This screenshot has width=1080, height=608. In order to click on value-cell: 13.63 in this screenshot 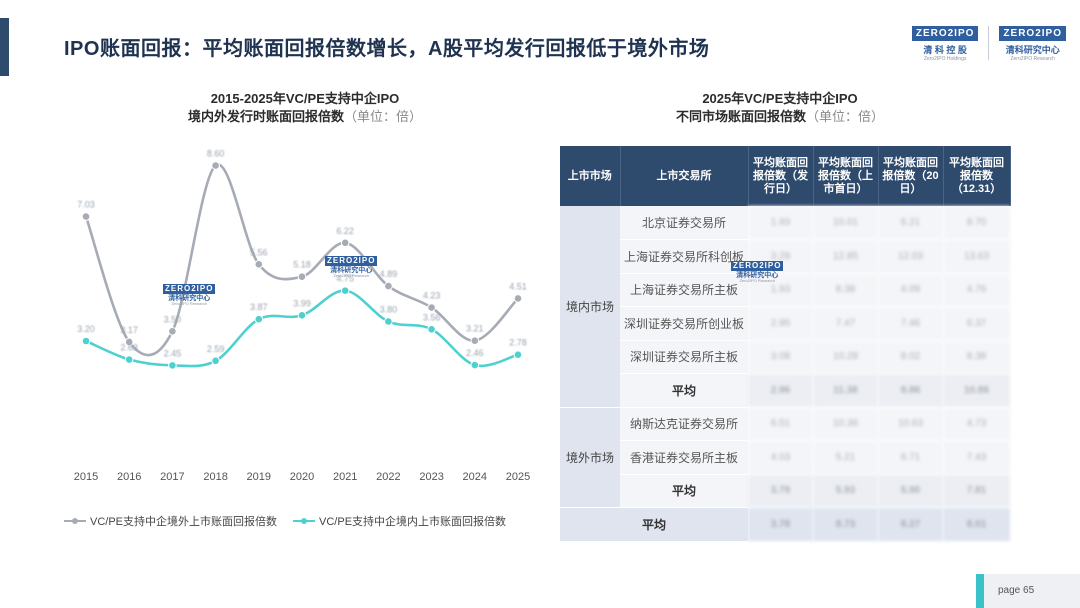, I will do `click(976, 256)`.